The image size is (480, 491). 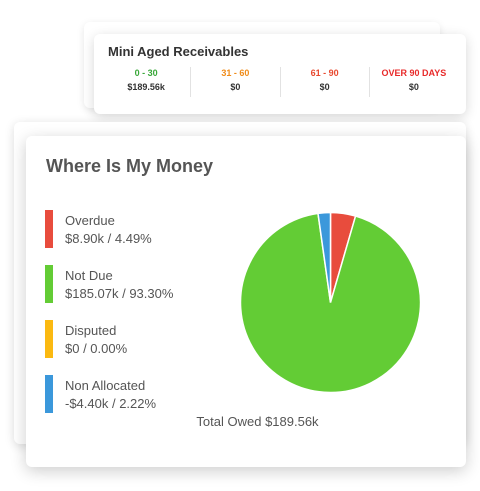 I want to click on legend-value: $8.90k / 4.49%, so click(x=108, y=238).